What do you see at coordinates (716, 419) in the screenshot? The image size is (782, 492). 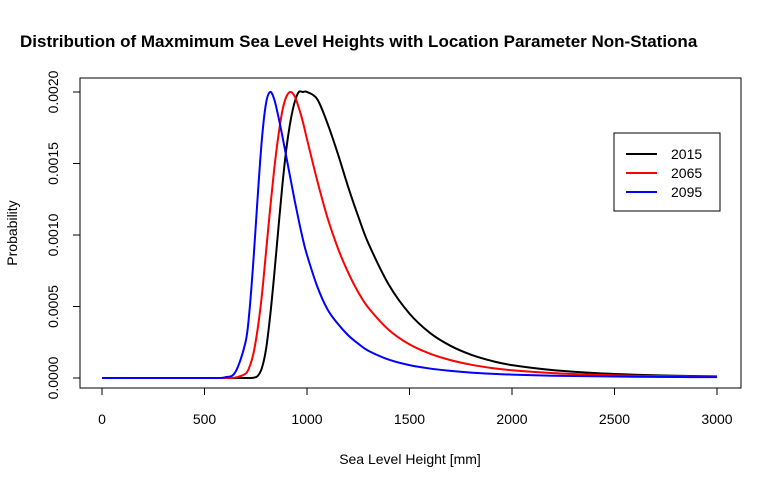 I see `x-tick-label: 3000` at bounding box center [716, 419].